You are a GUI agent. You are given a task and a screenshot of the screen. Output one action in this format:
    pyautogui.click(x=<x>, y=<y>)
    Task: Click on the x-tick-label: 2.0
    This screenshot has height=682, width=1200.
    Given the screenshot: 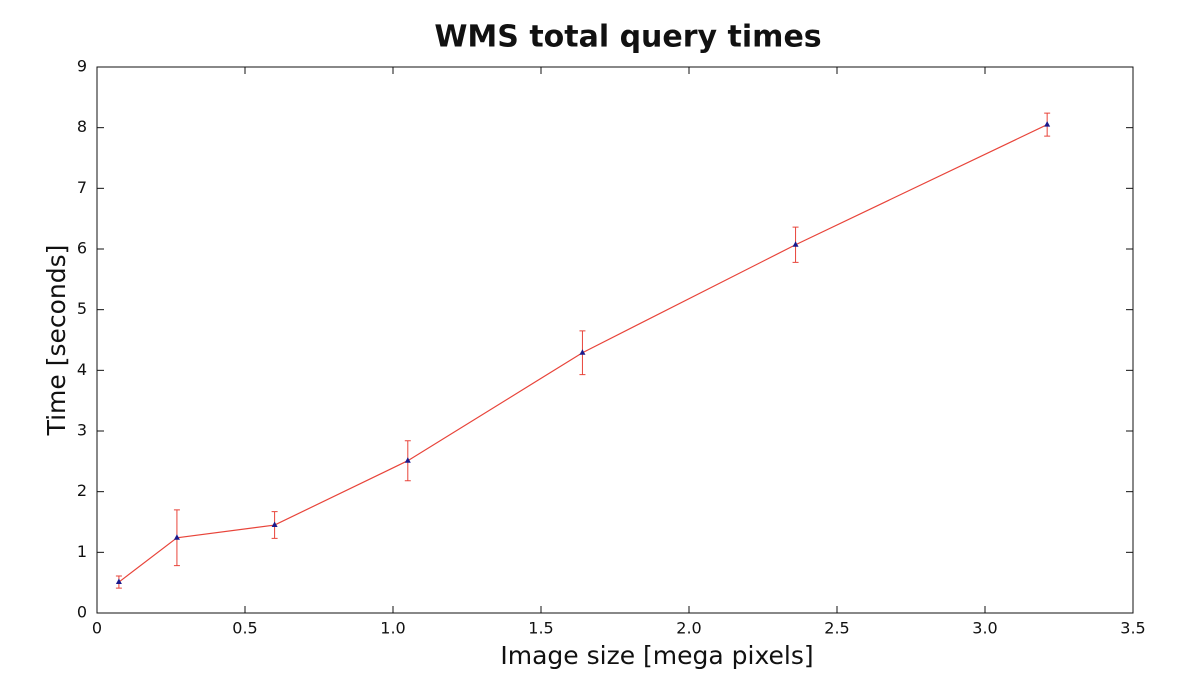 What is the action you would take?
    pyautogui.click(x=688, y=628)
    